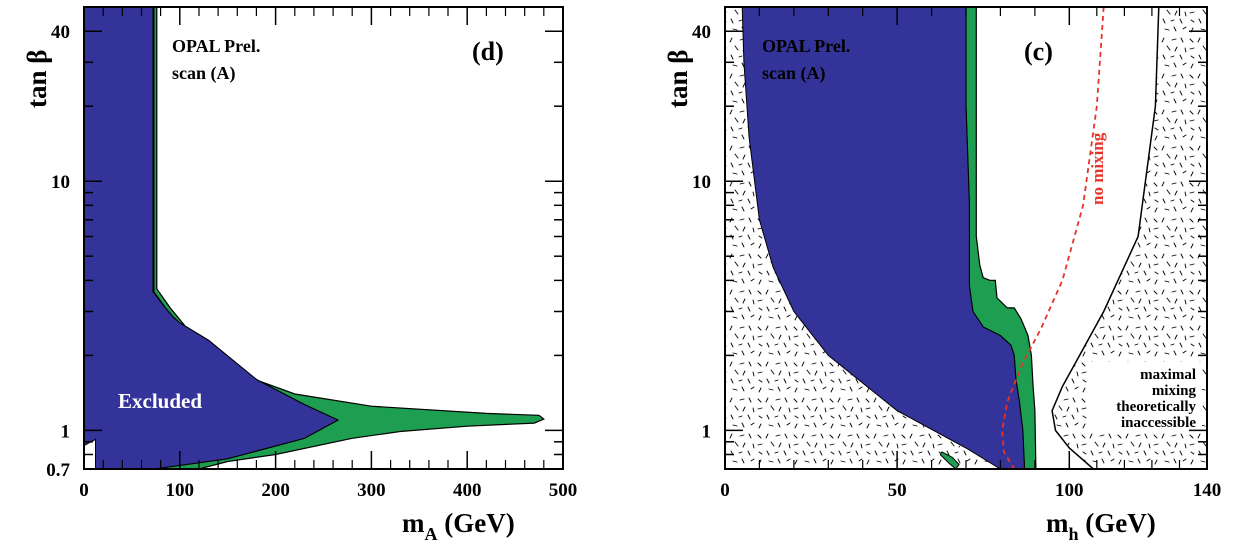 The image size is (1233, 550). I want to click on d-x-axis-title: mA (GeV), so click(458, 526).